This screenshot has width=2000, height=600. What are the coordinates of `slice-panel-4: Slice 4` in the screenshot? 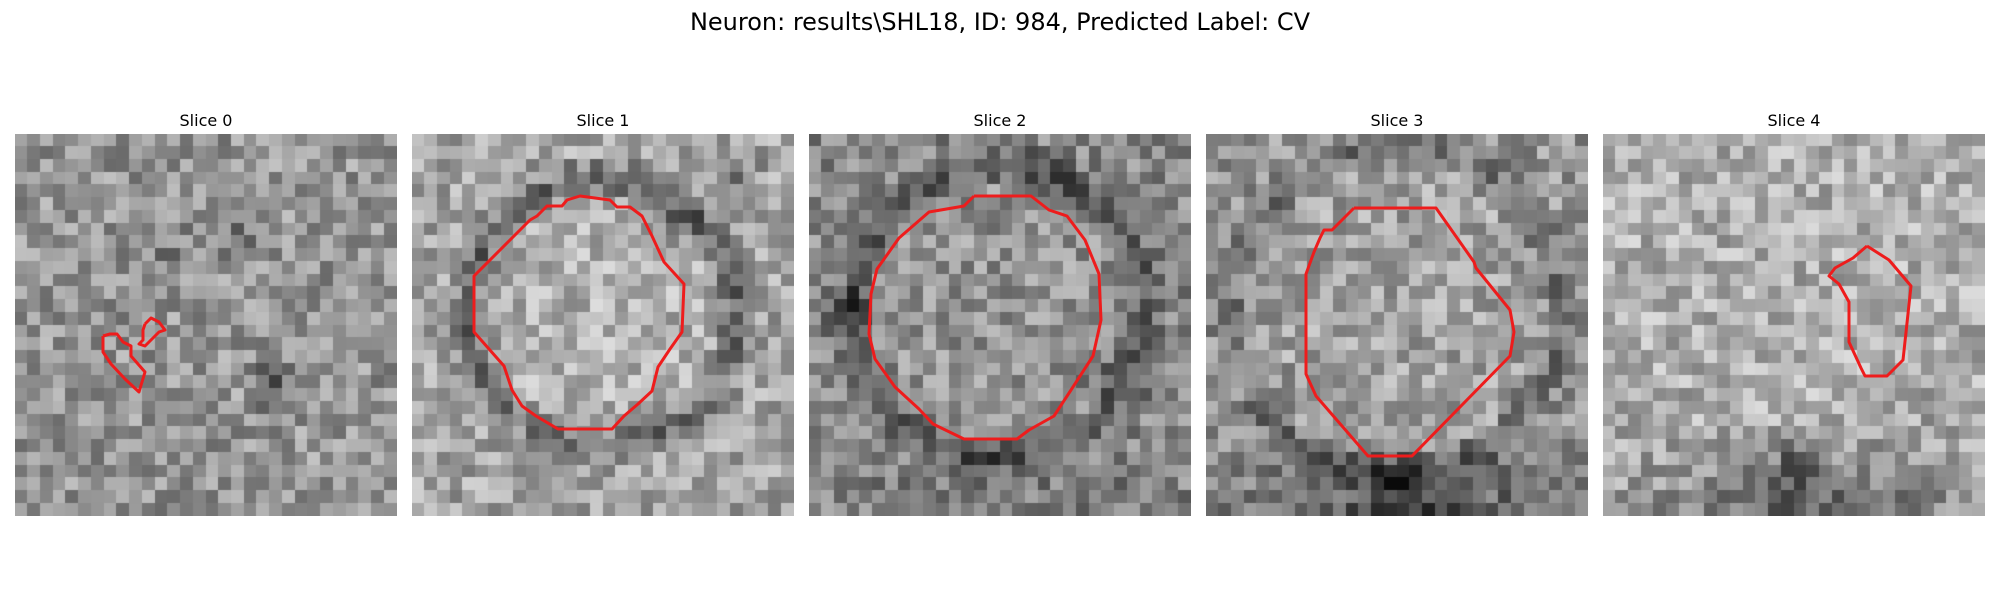 It's located at (1794, 313).